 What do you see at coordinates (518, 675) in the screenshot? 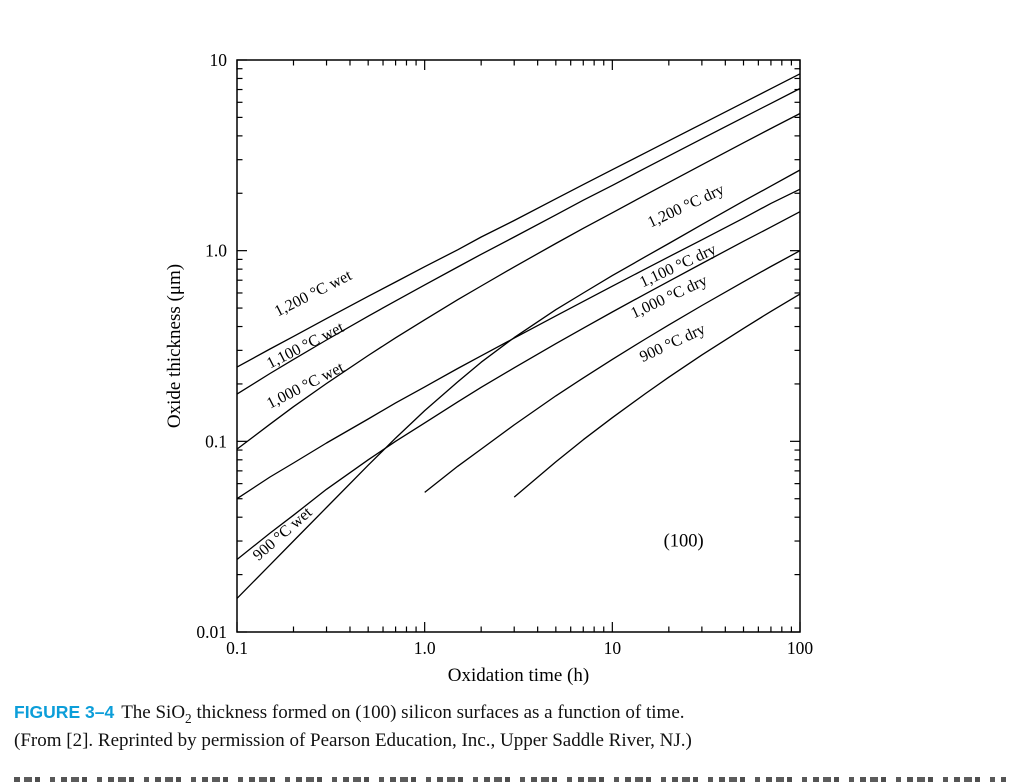
I see `x-axis-title: Oxidation time (h)` at bounding box center [518, 675].